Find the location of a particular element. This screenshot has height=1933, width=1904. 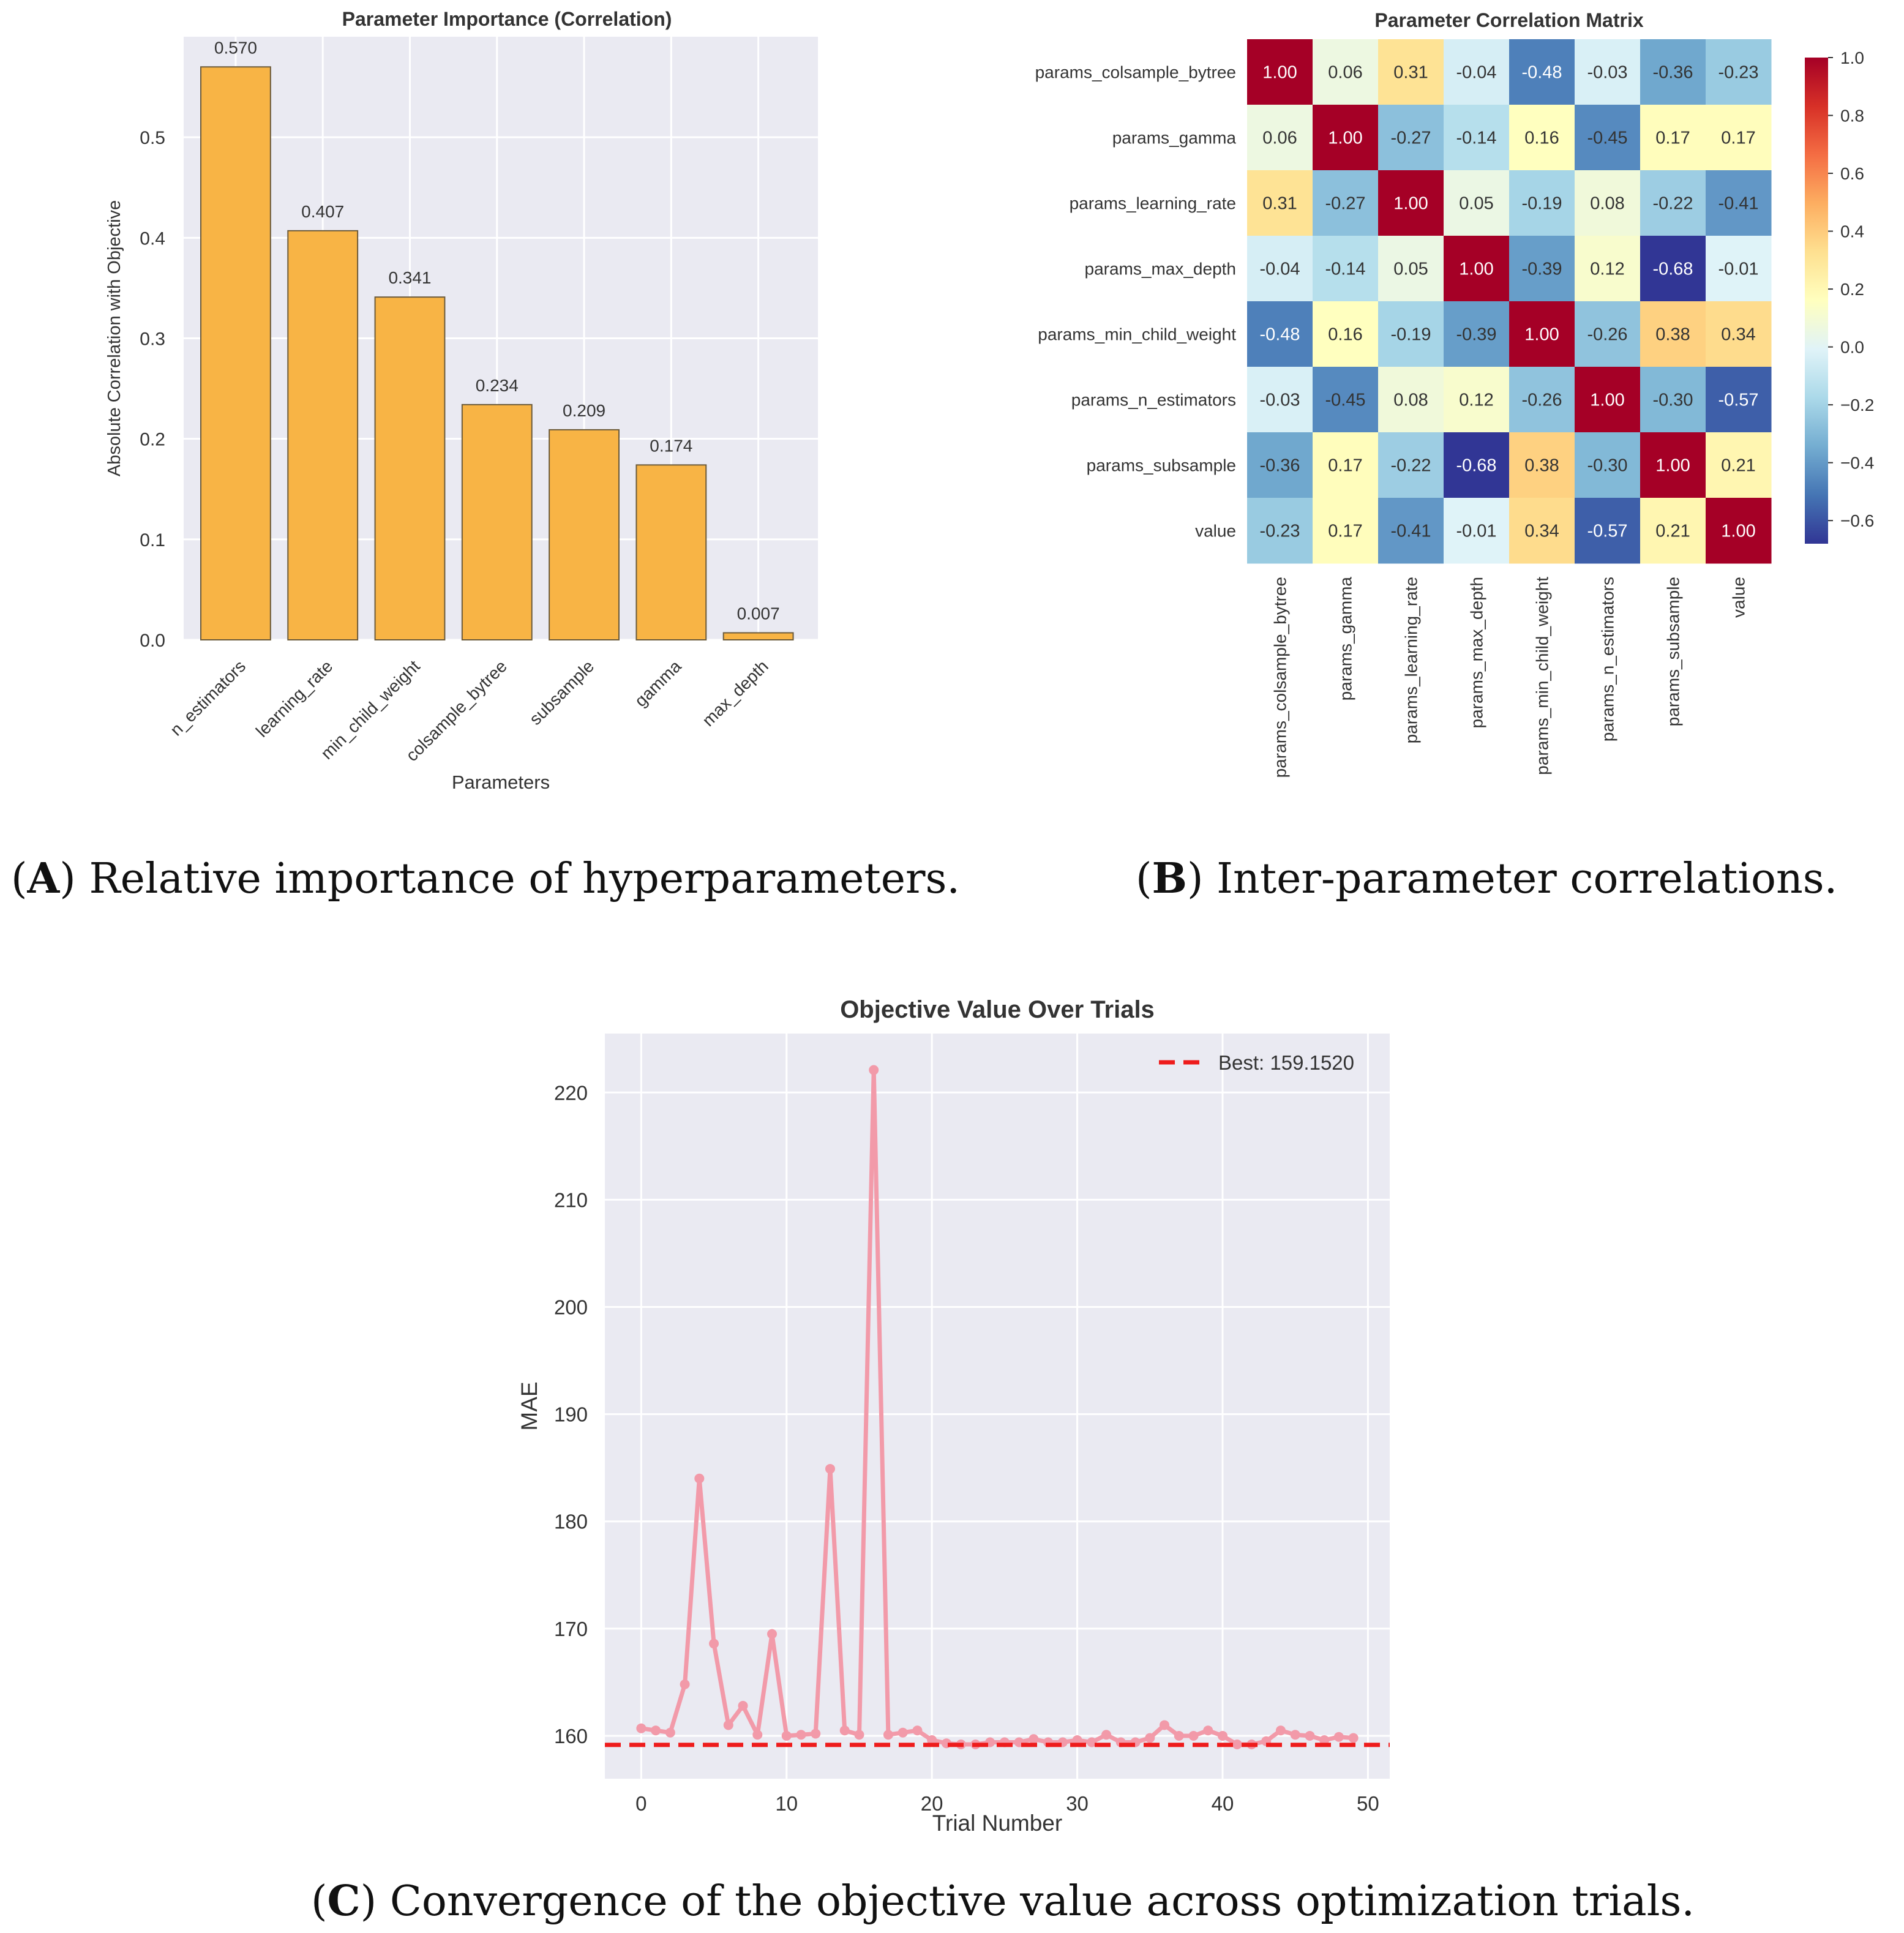

row-label: params_colsample_bytree is located at coordinates (1135, 72).